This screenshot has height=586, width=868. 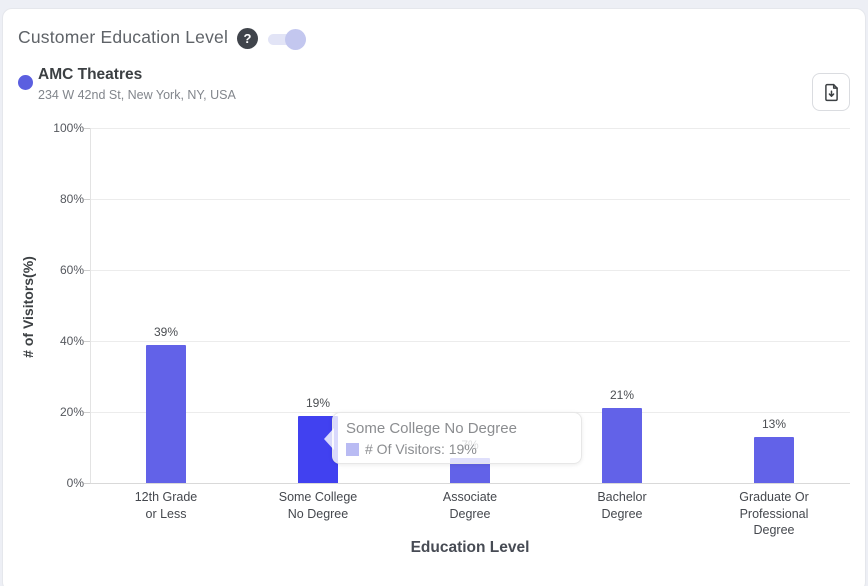 I want to click on tooltip-row: # Of Visitors: 19%, so click(x=456, y=449).